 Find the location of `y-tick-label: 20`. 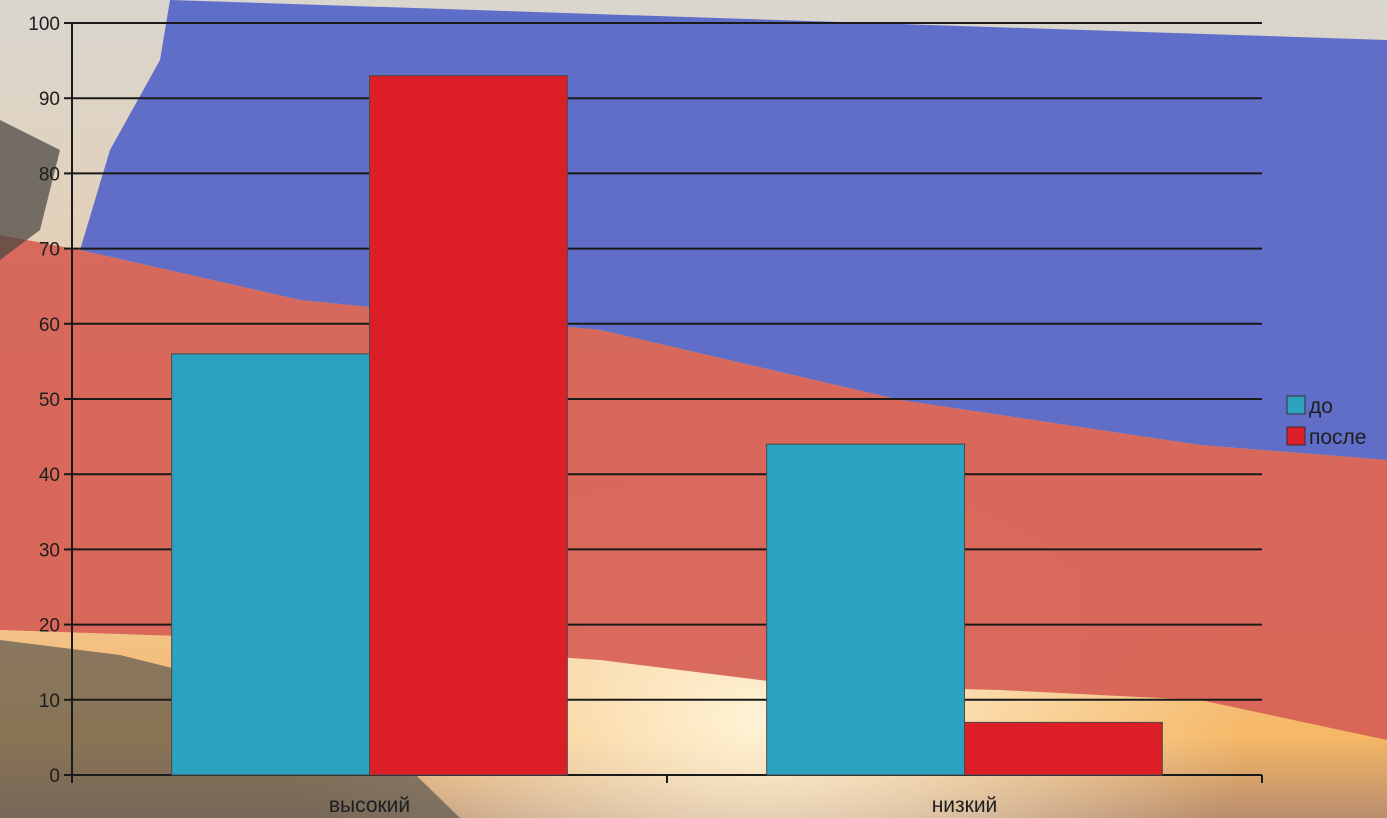

y-tick-label: 20 is located at coordinates (49, 626).